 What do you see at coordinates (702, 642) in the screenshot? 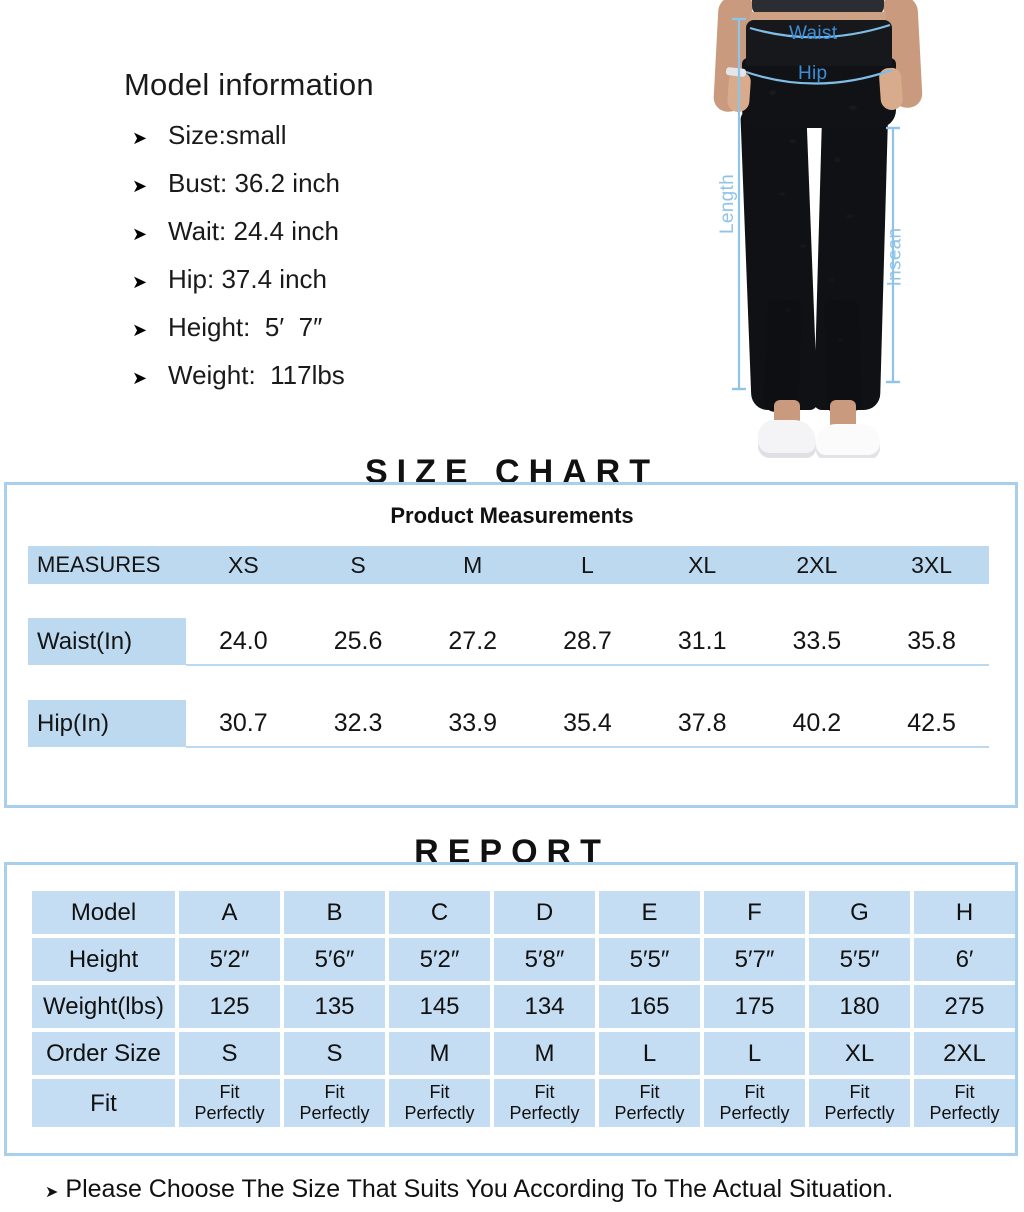
I see `table-cell: 31.1` at bounding box center [702, 642].